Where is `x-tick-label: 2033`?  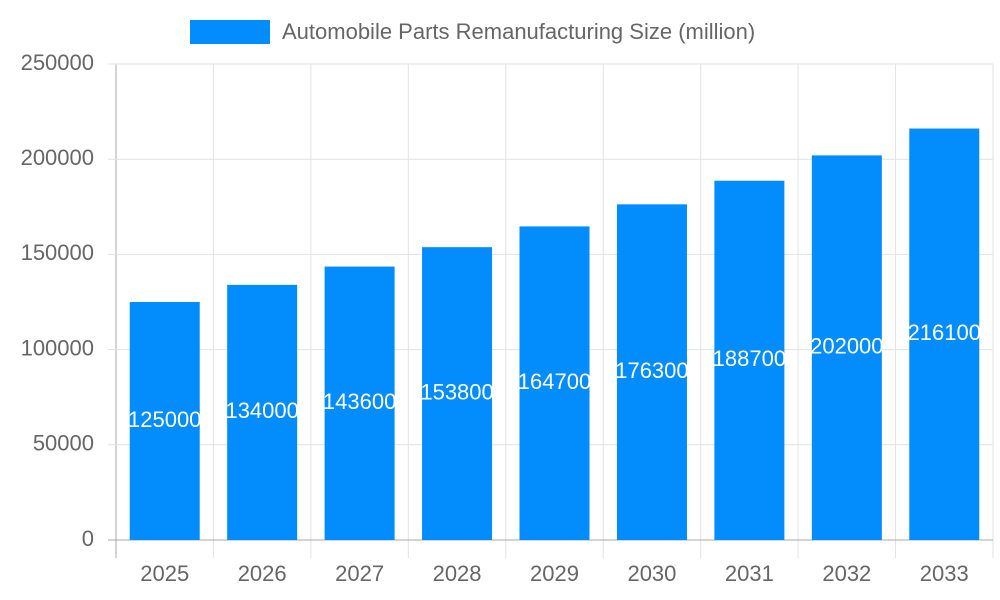 x-tick-label: 2033 is located at coordinates (944, 573).